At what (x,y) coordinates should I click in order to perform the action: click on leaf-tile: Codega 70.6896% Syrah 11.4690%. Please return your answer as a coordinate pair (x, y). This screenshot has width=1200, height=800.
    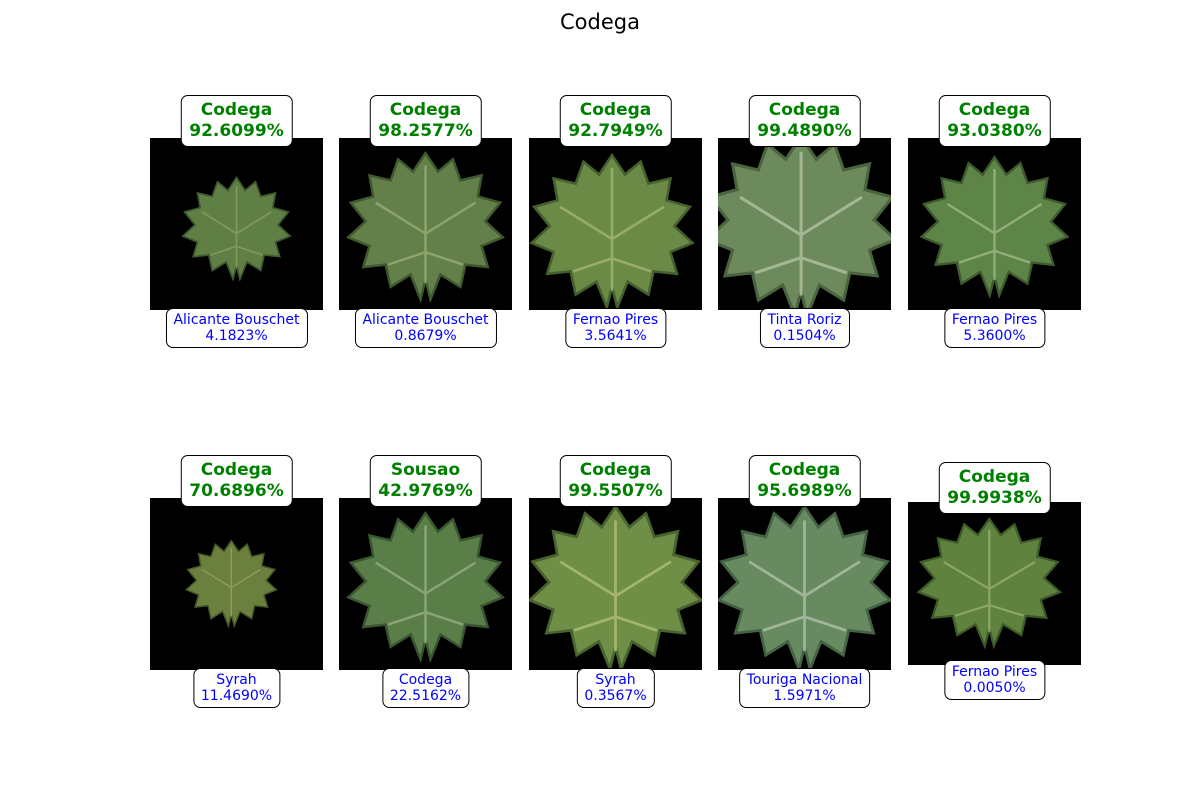
    Looking at the image, I should click on (236, 585).